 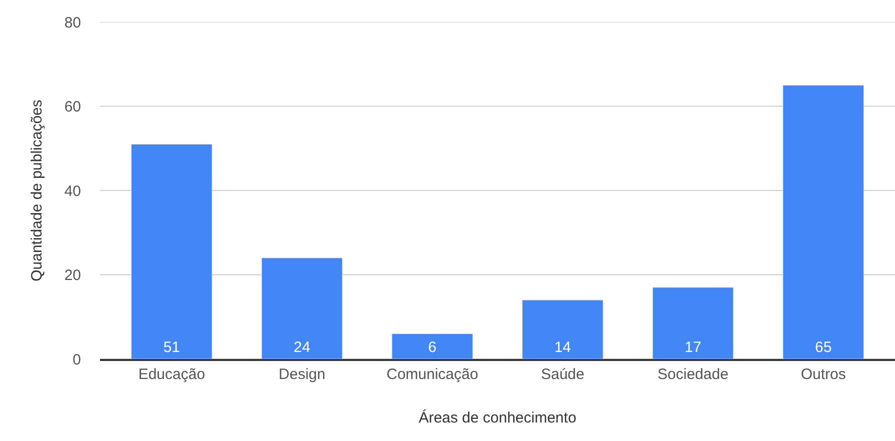 What do you see at coordinates (172, 374) in the screenshot?
I see `x-tick-label: Educação` at bounding box center [172, 374].